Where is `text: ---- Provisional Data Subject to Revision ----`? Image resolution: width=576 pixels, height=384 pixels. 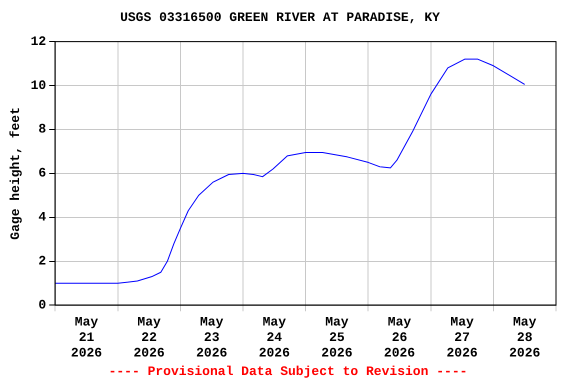 text: ---- Provisional Data Subject to Revision ---- is located at coordinates (288, 371).